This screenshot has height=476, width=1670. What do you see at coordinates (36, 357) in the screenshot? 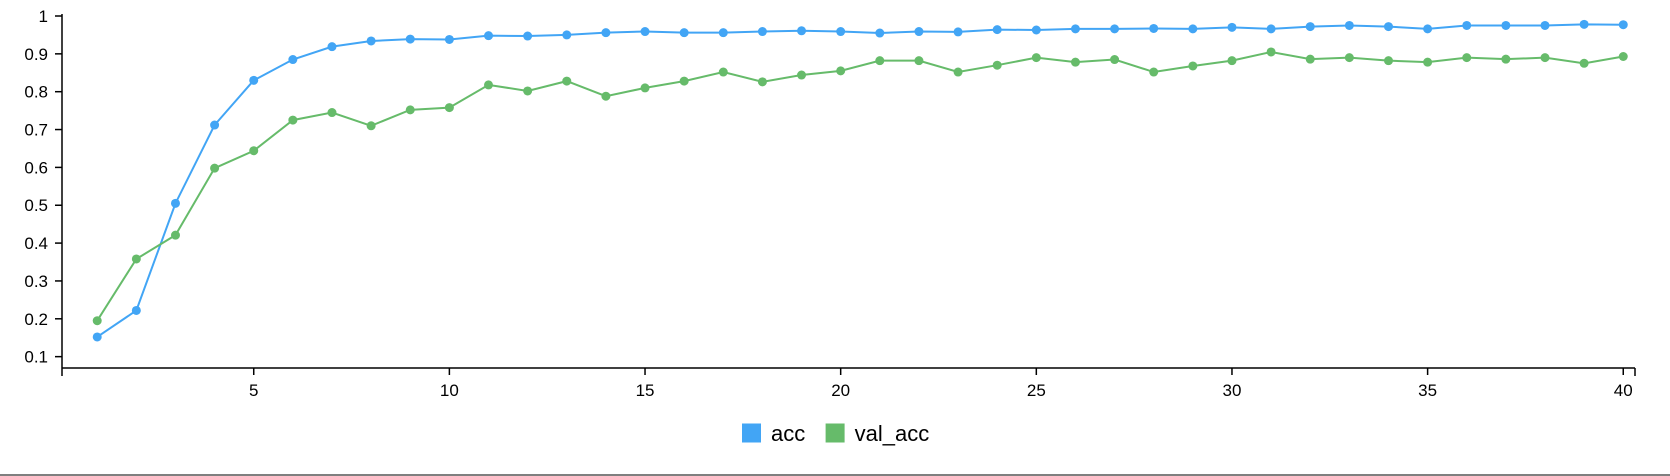
I see `y-tick-label: 0.1` at bounding box center [36, 357].